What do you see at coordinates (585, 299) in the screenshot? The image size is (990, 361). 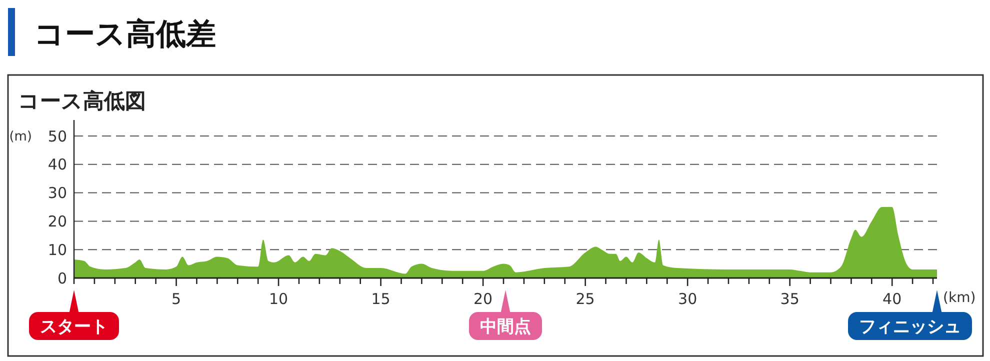 I see `x-tick-label: 25` at bounding box center [585, 299].